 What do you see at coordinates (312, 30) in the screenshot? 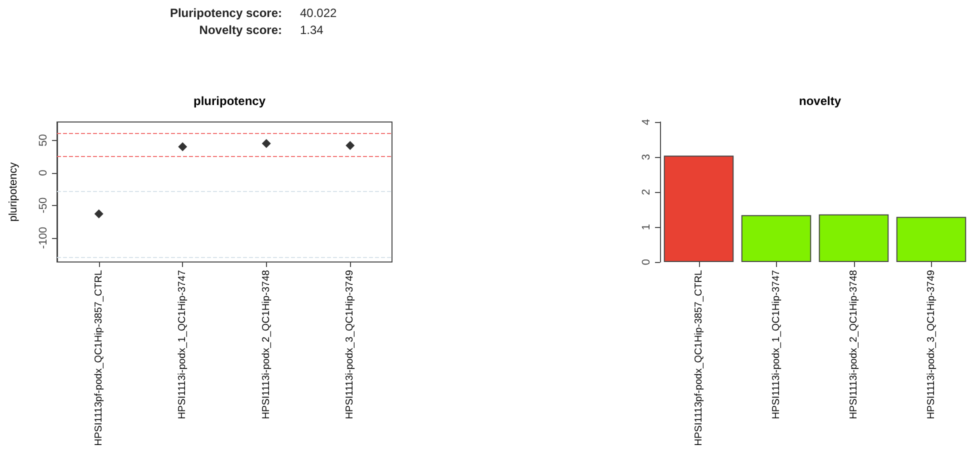
I see `text: 1.34` at bounding box center [312, 30].